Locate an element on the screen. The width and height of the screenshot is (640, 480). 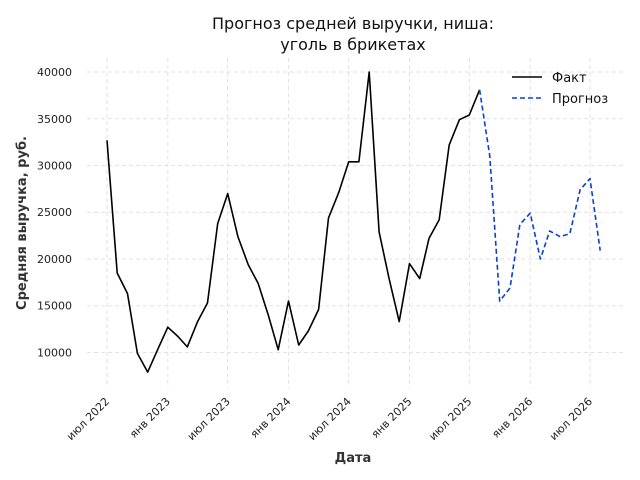
y-tick-label: 15000 is located at coordinates (54, 306).